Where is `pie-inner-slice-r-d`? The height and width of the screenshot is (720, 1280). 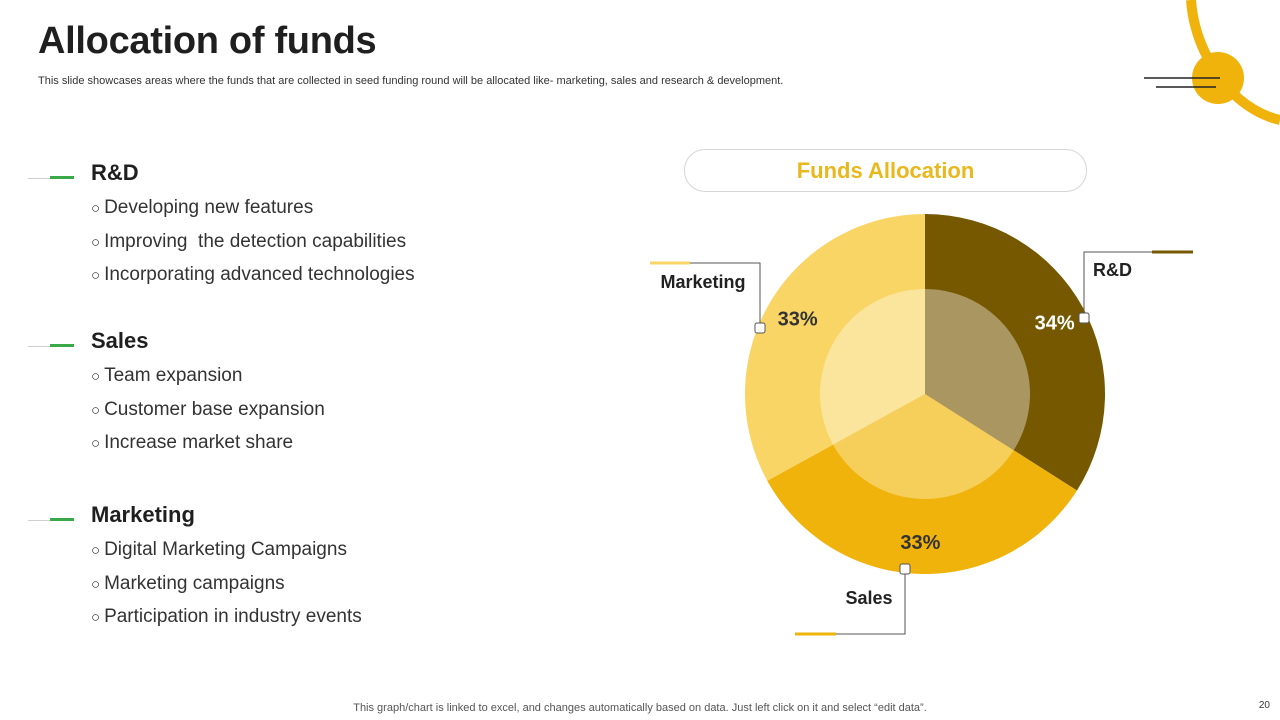 pie-inner-slice-r-d is located at coordinates (977, 370).